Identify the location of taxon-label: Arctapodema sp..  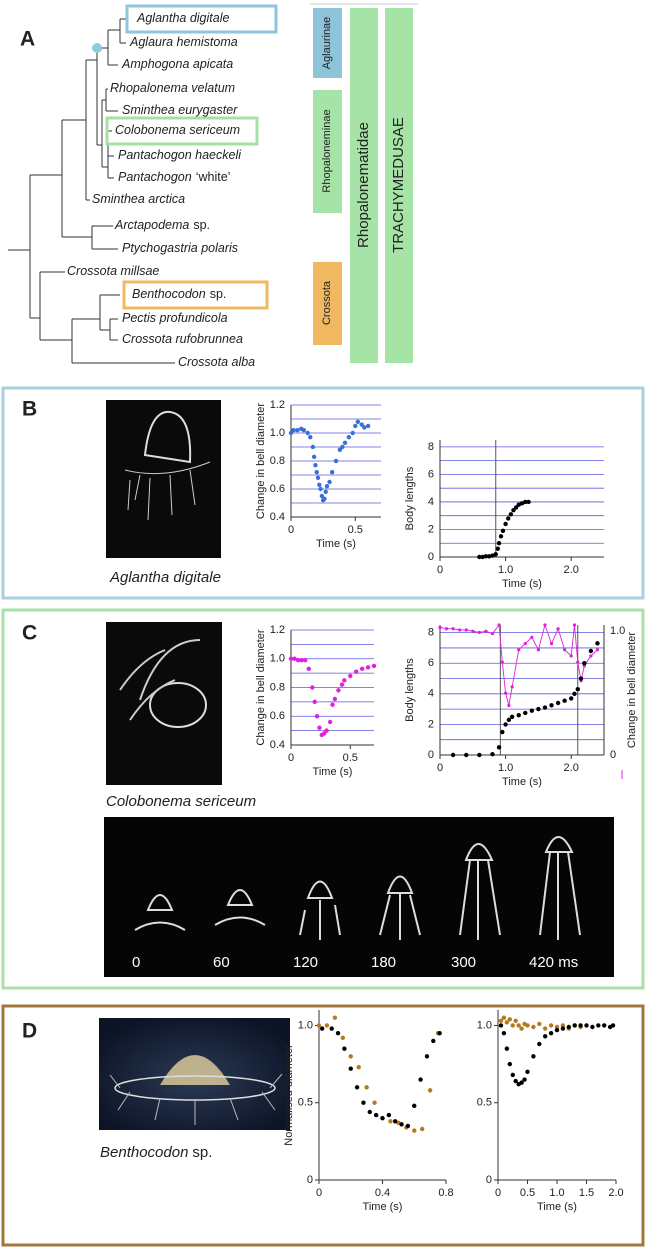
(162, 225).